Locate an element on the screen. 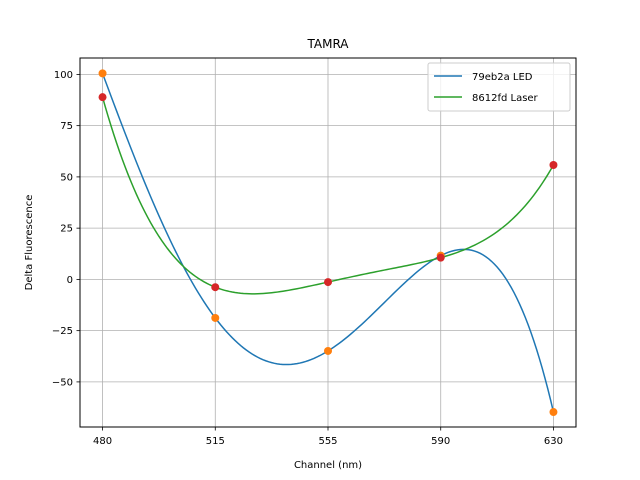  legend-label-79eb2a-led: 79eb2a LED is located at coordinates (502, 77).